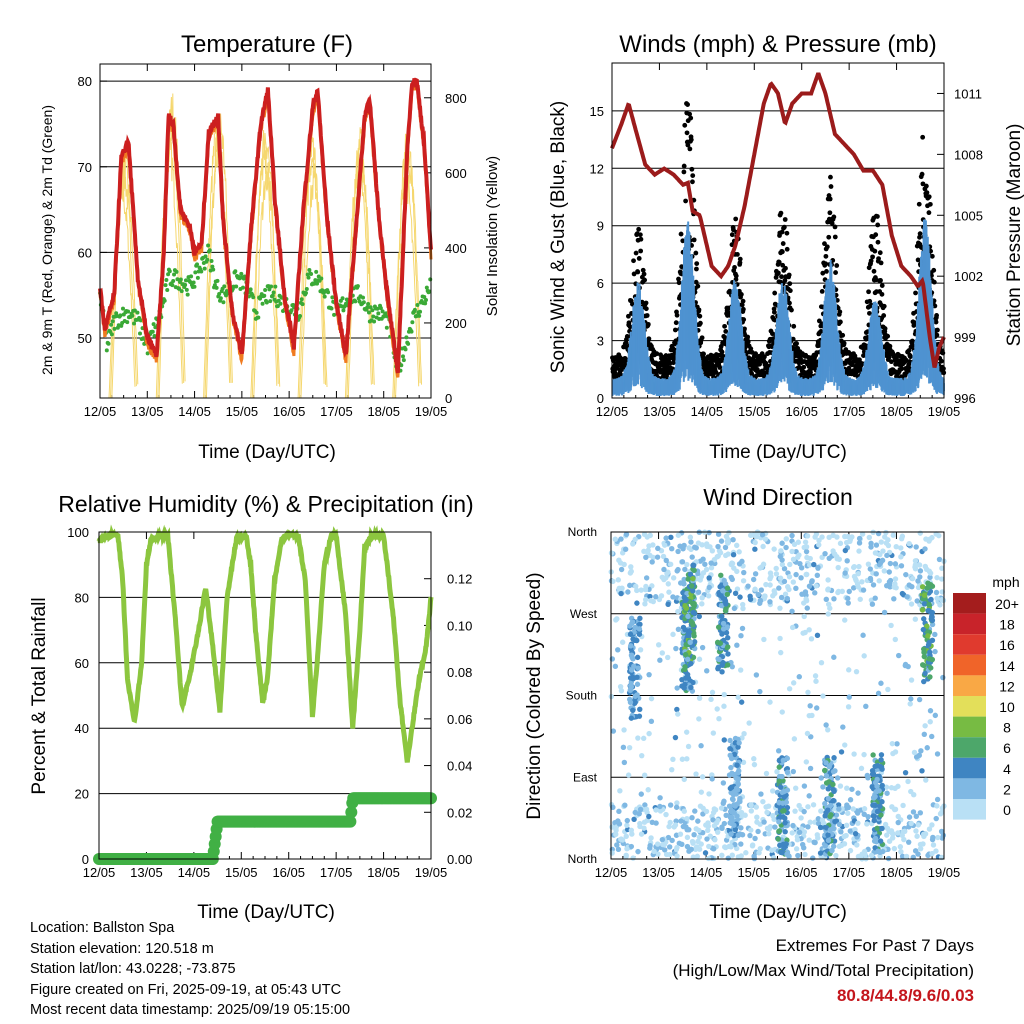  What do you see at coordinates (459, 719) in the screenshot?
I see `y2-tick-label: 0.06` at bounding box center [459, 719].